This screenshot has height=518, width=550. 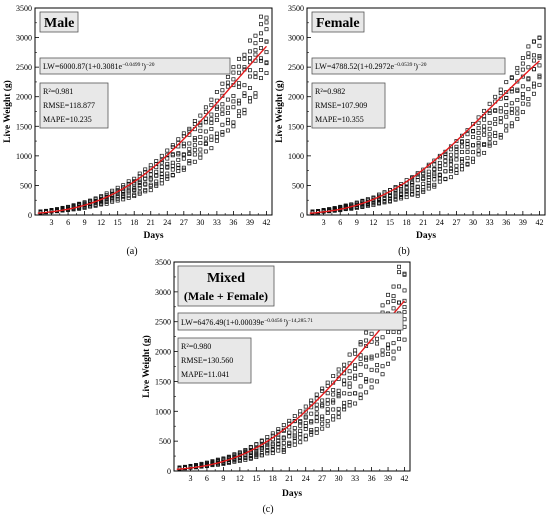 I want to click on x-tick-label: 12, so click(x=373, y=222).